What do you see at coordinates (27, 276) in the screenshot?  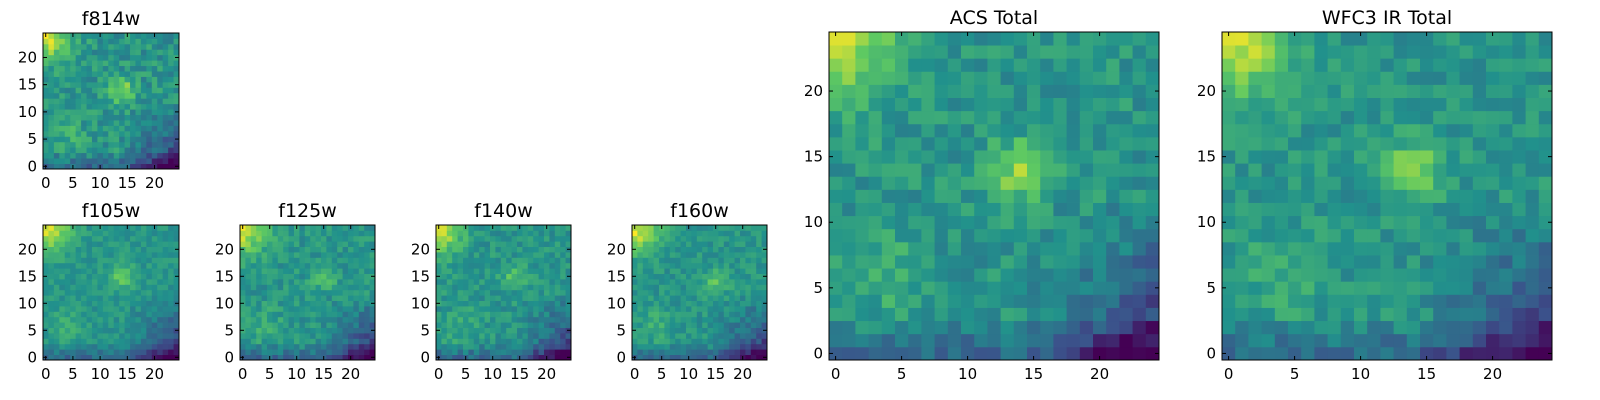 I see `y-tick-label: 15` at bounding box center [27, 276].